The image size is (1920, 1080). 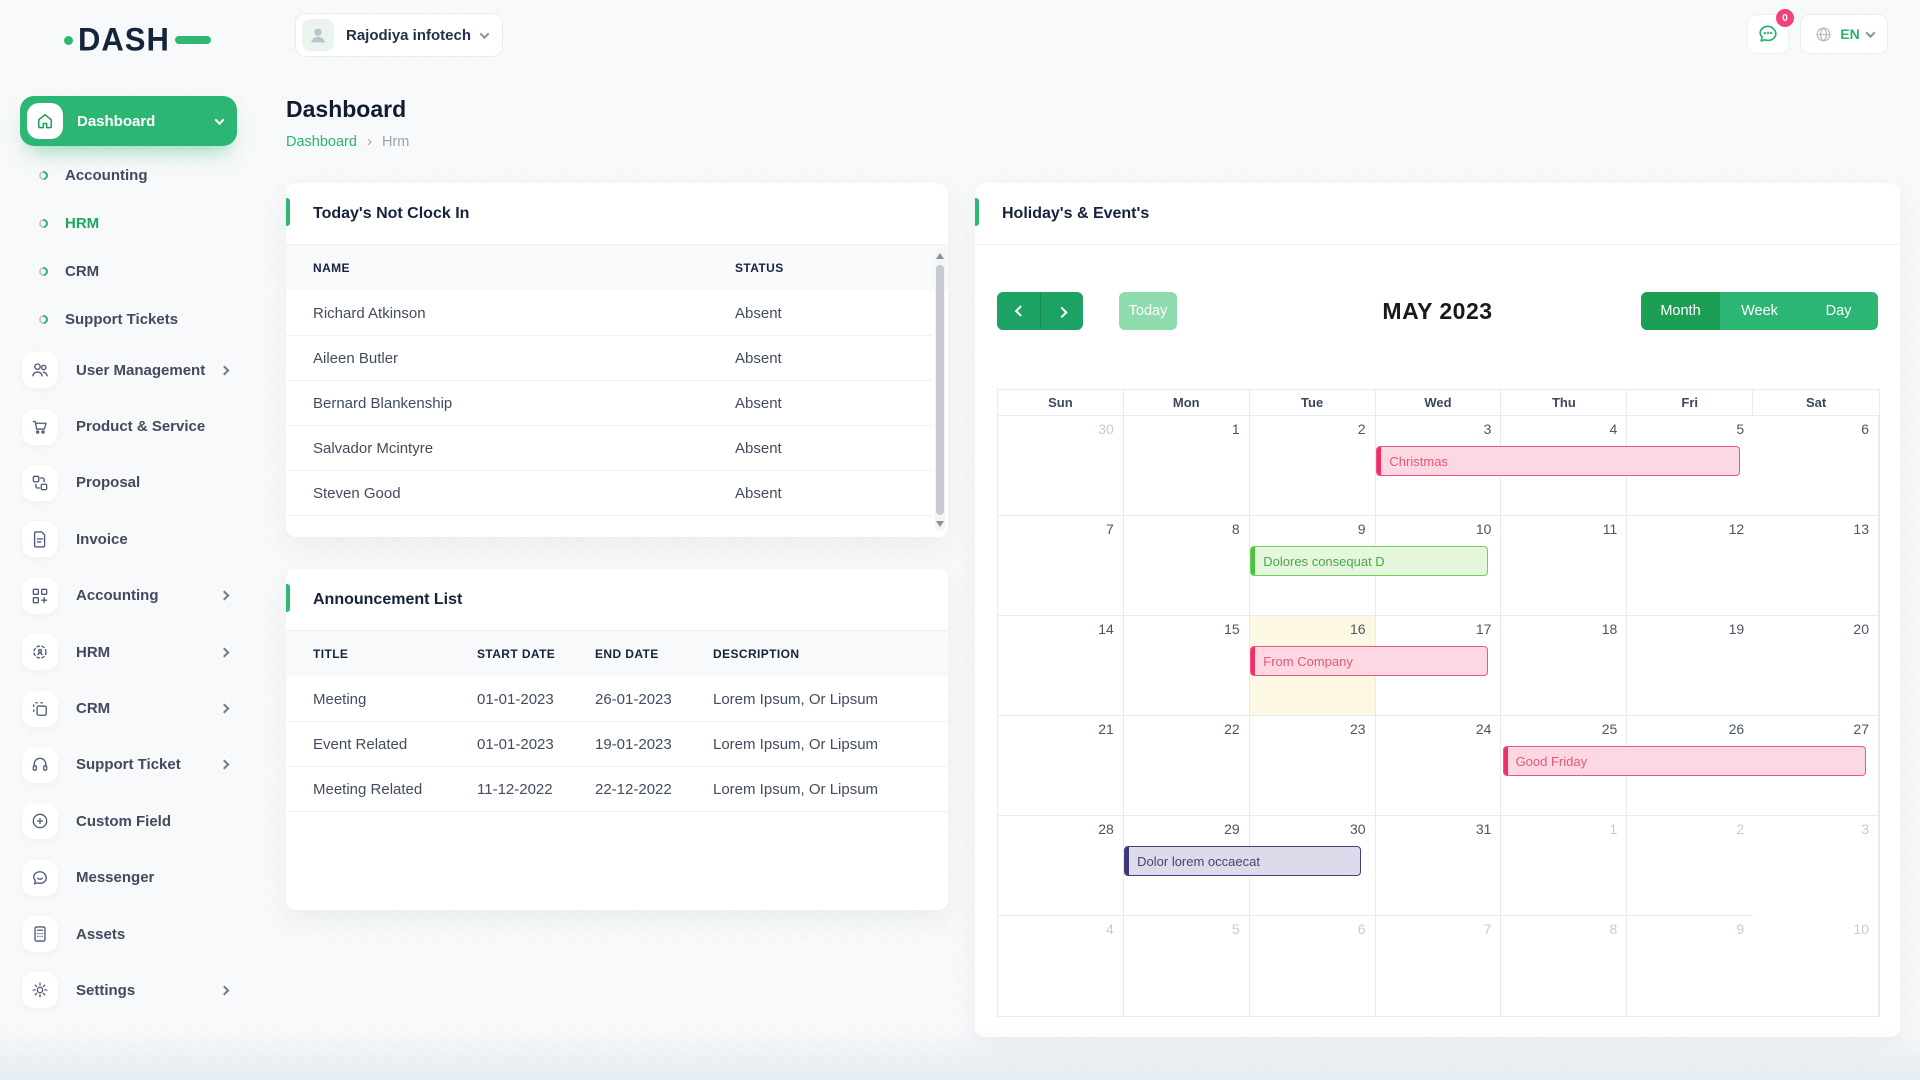 I want to click on calendar-day-cell: 23, so click(x=1312, y=766).